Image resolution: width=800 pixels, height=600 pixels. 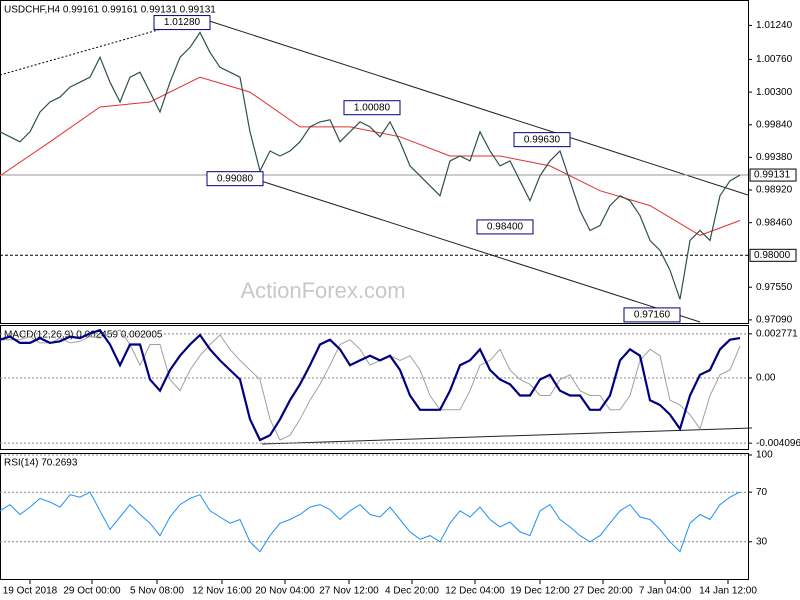 I want to click on annotation-label: 0.99080, so click(x=235, y=178).